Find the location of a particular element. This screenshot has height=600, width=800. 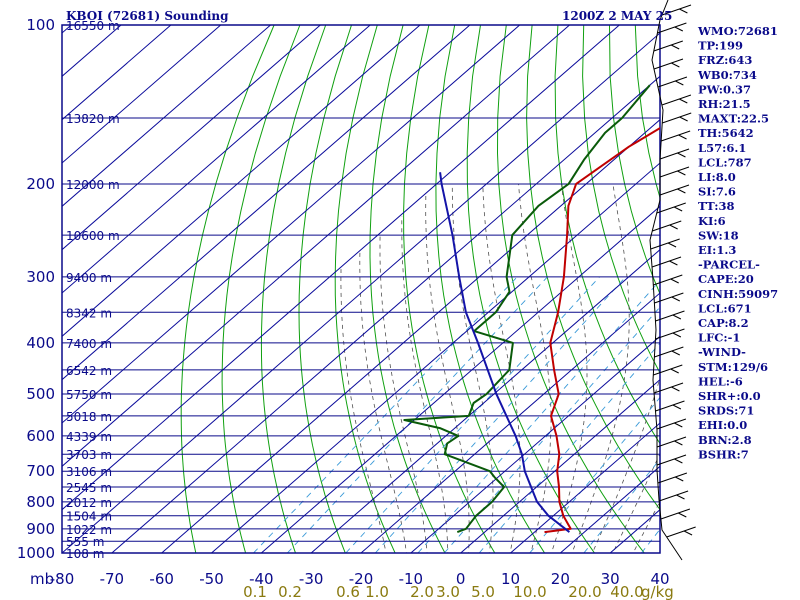

height-label: 5018 m is located at coordinates (89, 417).